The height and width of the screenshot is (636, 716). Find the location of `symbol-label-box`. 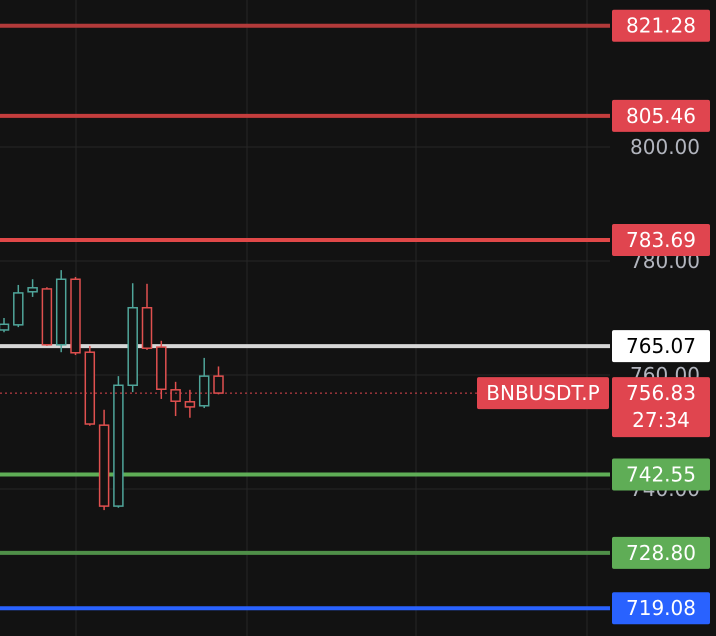

symbol-label-box is located at coordinates (543, 393).